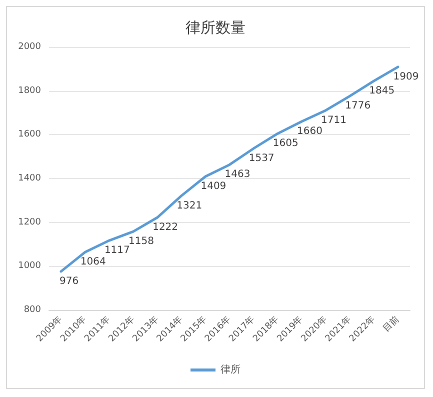  I want to click on legend-label: 律所, so click(230, 370).